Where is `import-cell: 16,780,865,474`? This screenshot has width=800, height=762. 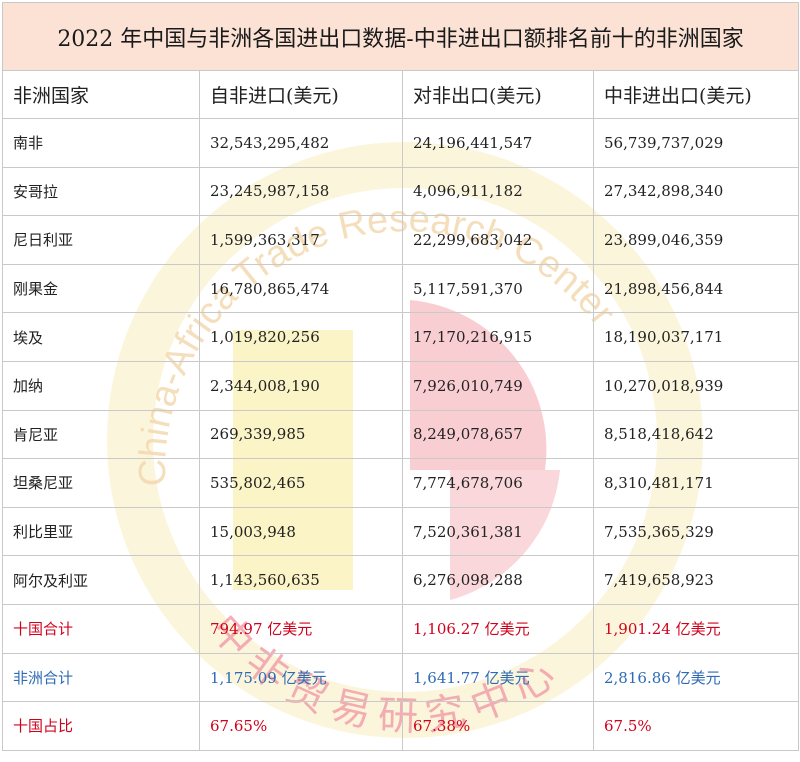 import-cell: 16,780,865,474 is located at coordinates (301, 288).